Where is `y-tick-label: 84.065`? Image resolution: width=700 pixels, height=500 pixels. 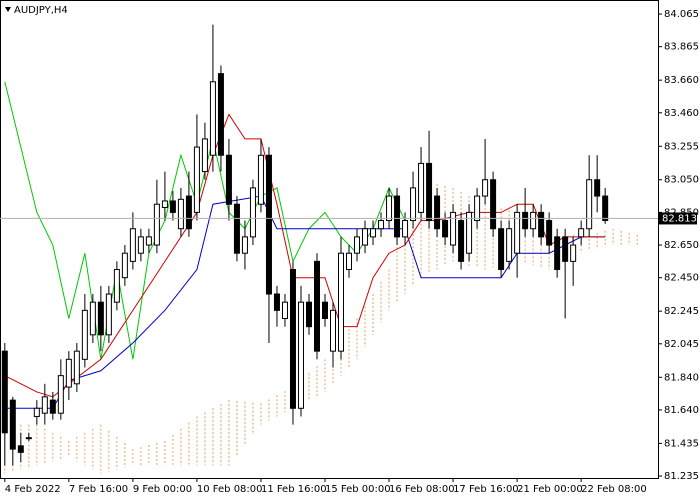
y-tick-label: 84.065 is located at coordinates (681, 14).